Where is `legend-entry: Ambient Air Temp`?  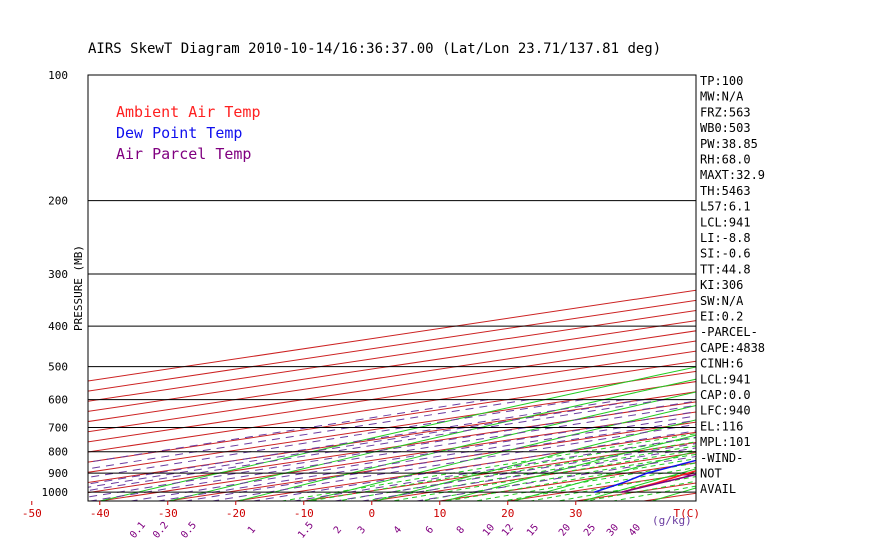 legend-entry: Ambient Air Temp is located at coordinates (188, 112).